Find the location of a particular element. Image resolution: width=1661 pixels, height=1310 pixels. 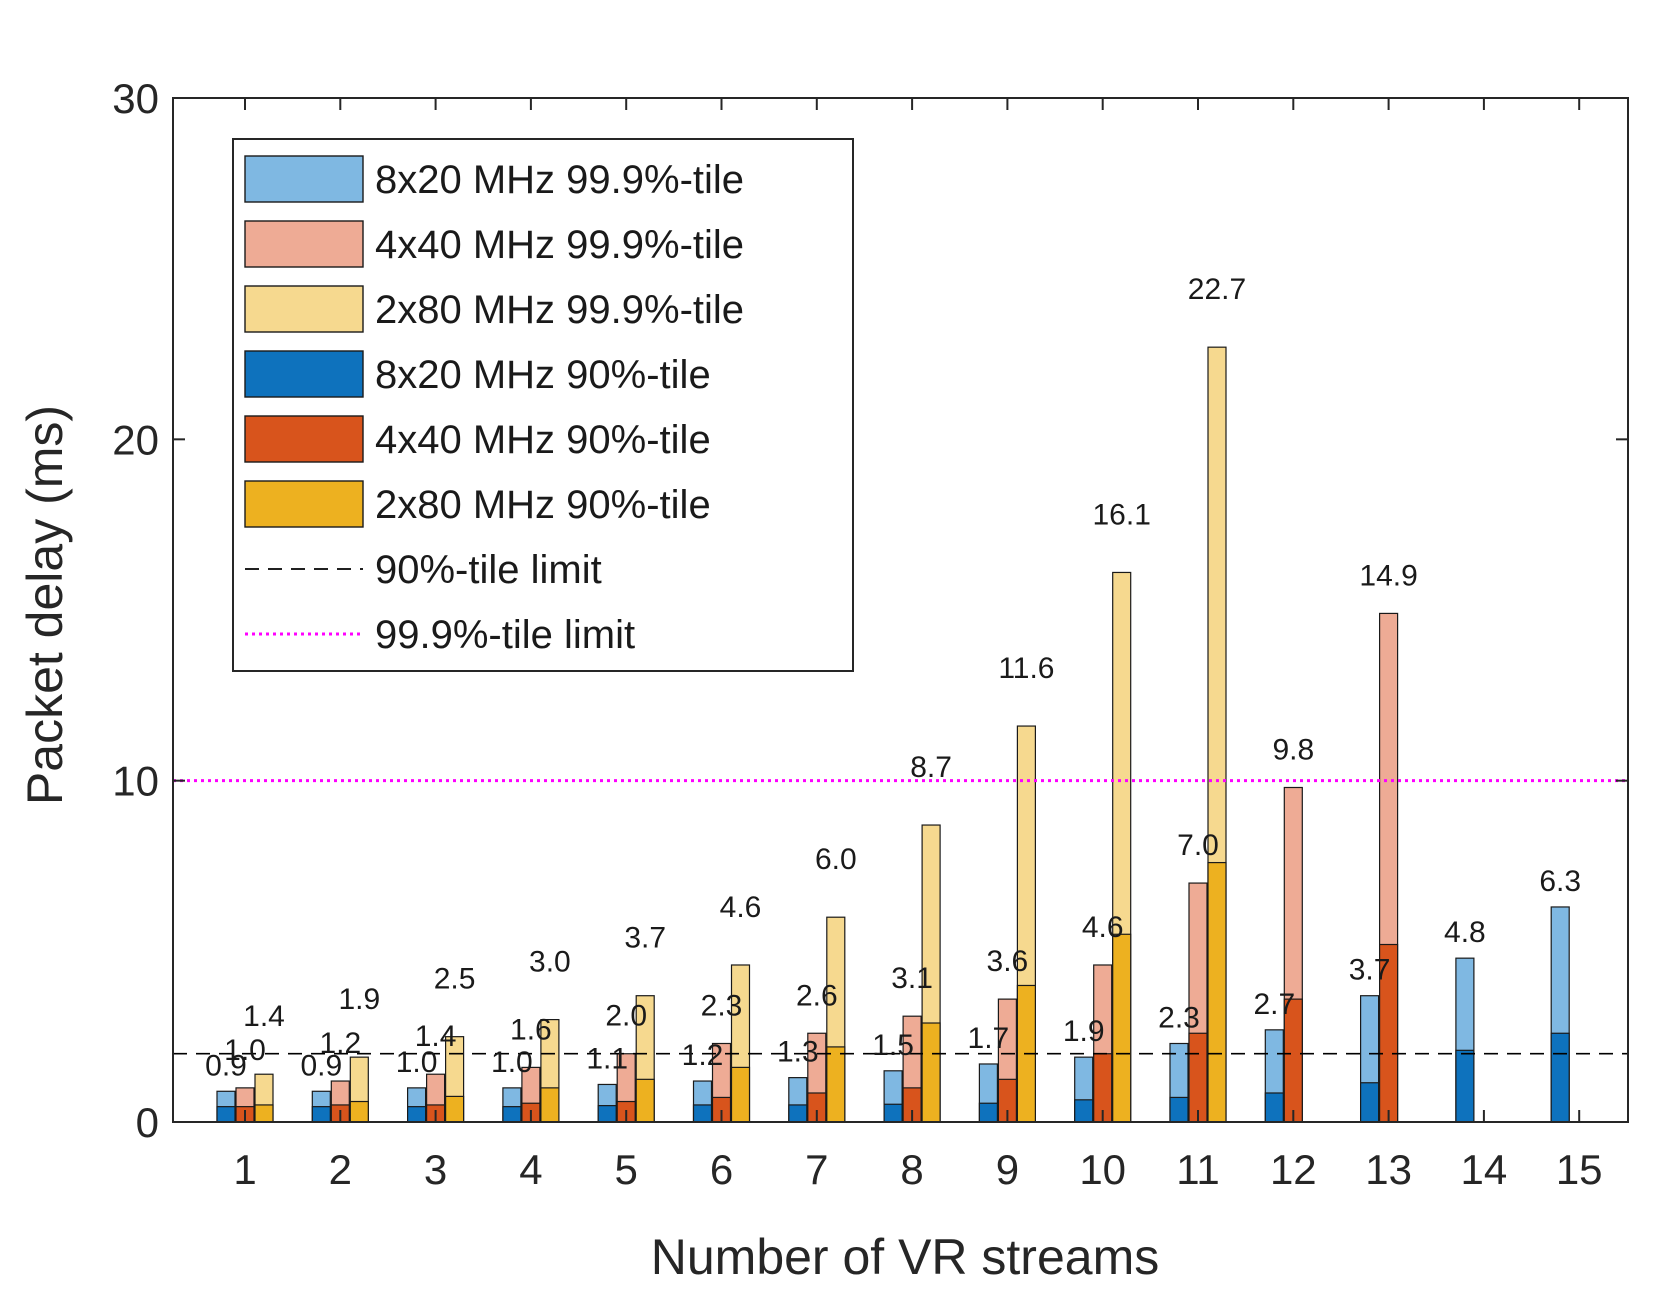

y-axis-title: Packet delay (ms) is located at coordinates (45, 605).